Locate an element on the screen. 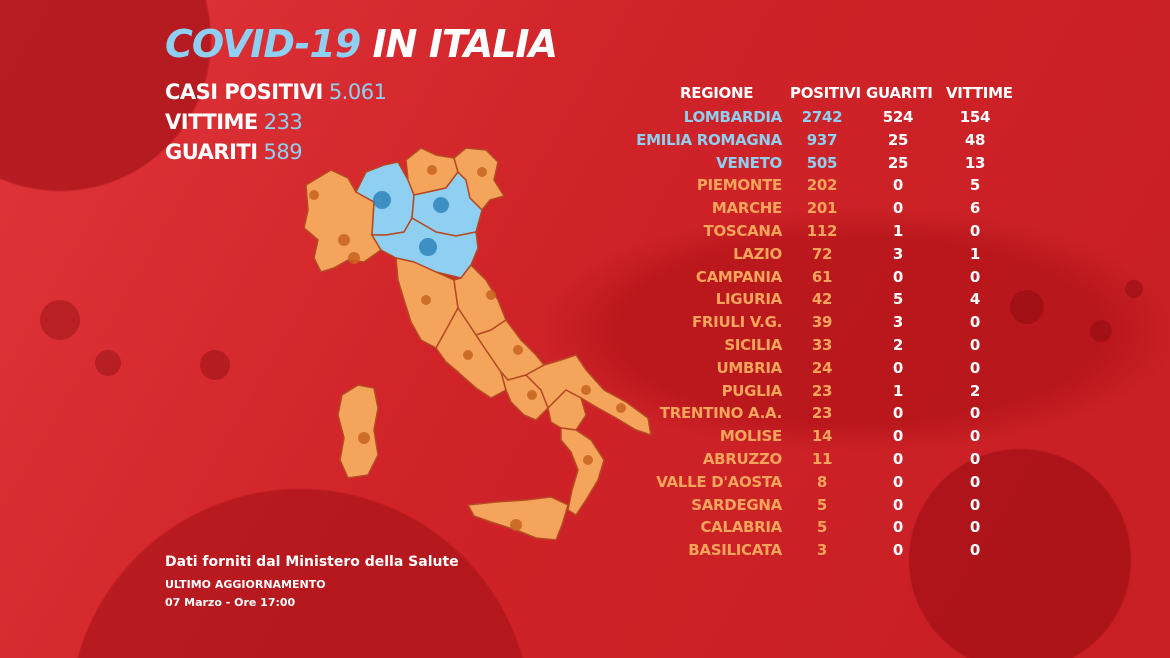  table-cell-positivi: 505 is located at coordinates (822, 162).